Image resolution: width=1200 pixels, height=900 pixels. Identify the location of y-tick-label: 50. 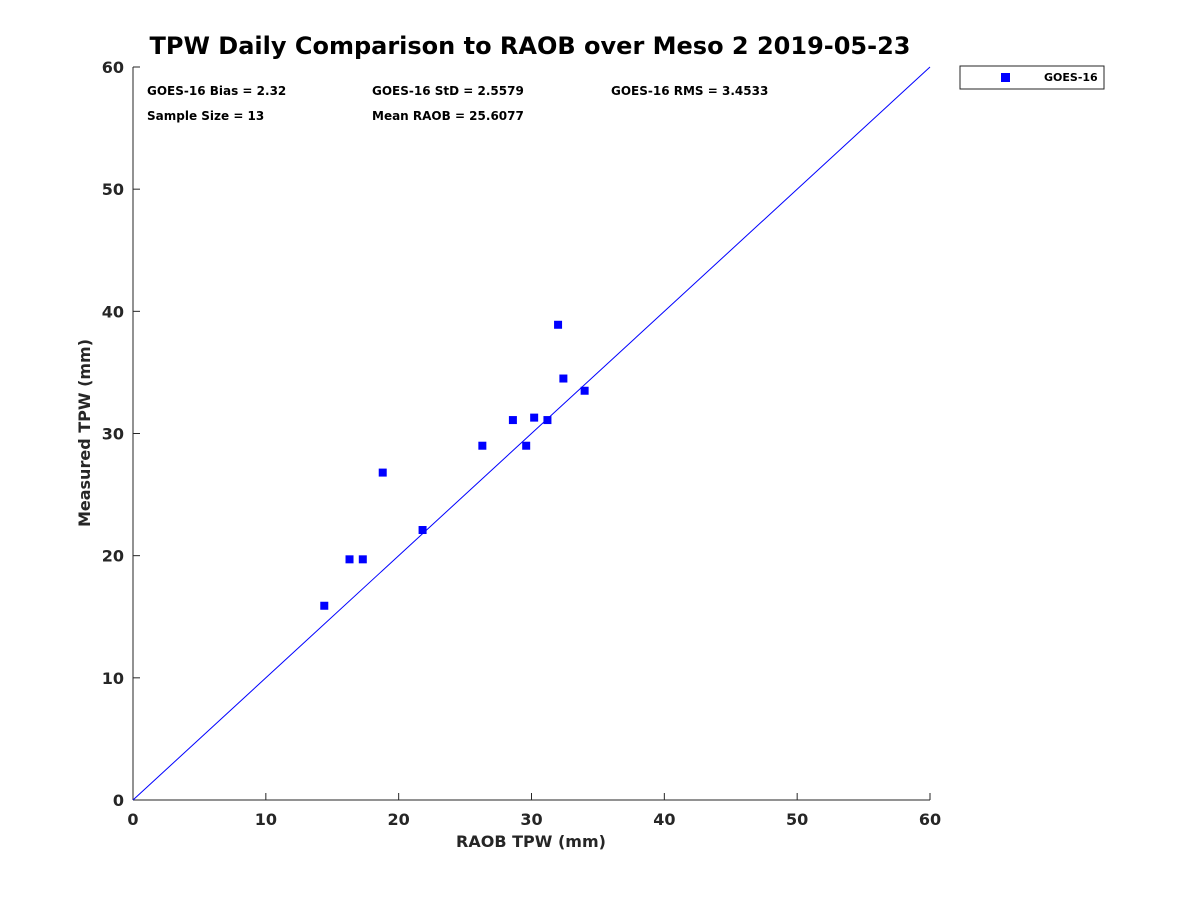
(113, 189).